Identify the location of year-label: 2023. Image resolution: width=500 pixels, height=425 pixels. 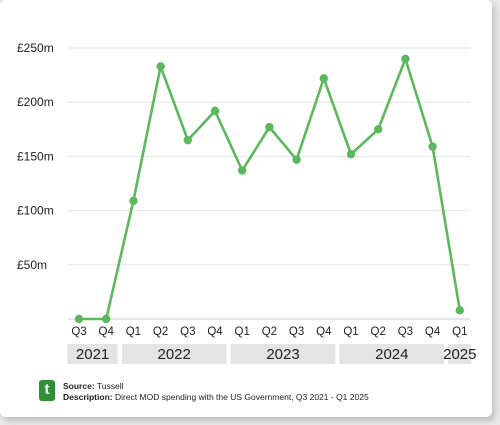
(282, 354).